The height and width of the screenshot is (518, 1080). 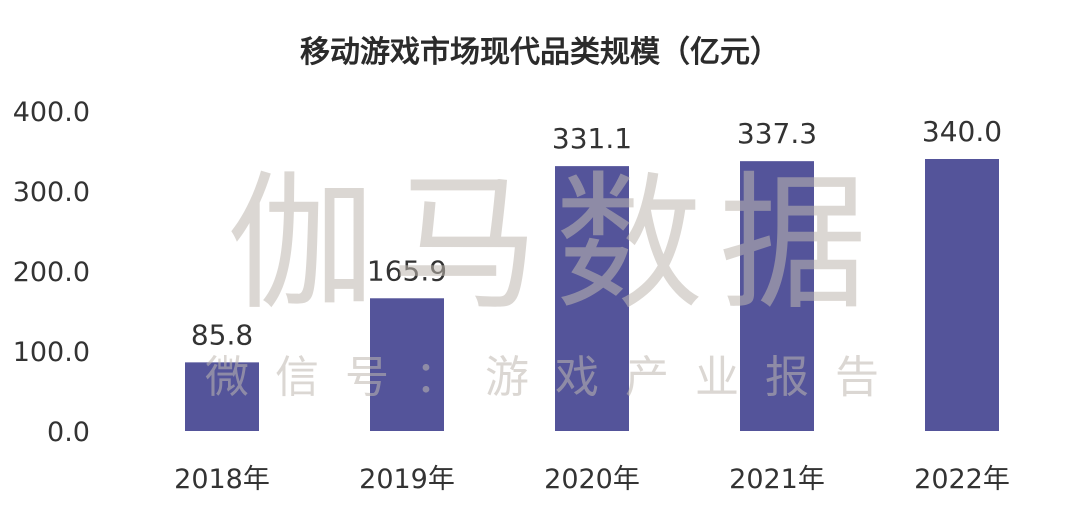 I want to click on y-tick-label: 300.0, so click(x=51, y=192).